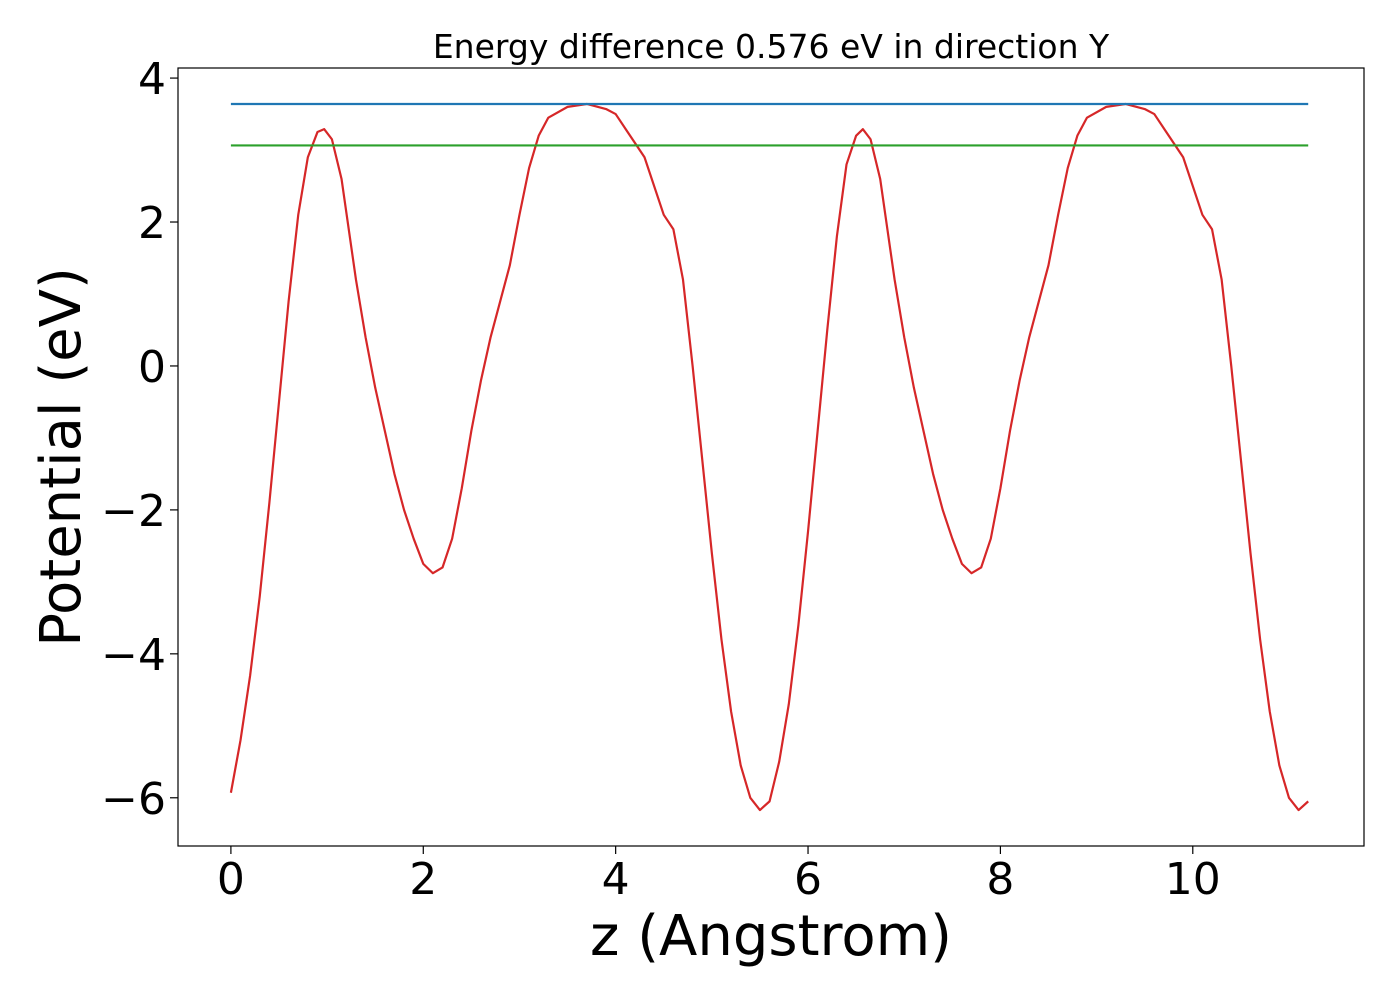 Image resolution: width=1400 pixels, height=1000 pixels. What do you see at coordinates (616, 879) in the screenshot?
I see `x-tick-label: 4` at bounding box center [616, 879].